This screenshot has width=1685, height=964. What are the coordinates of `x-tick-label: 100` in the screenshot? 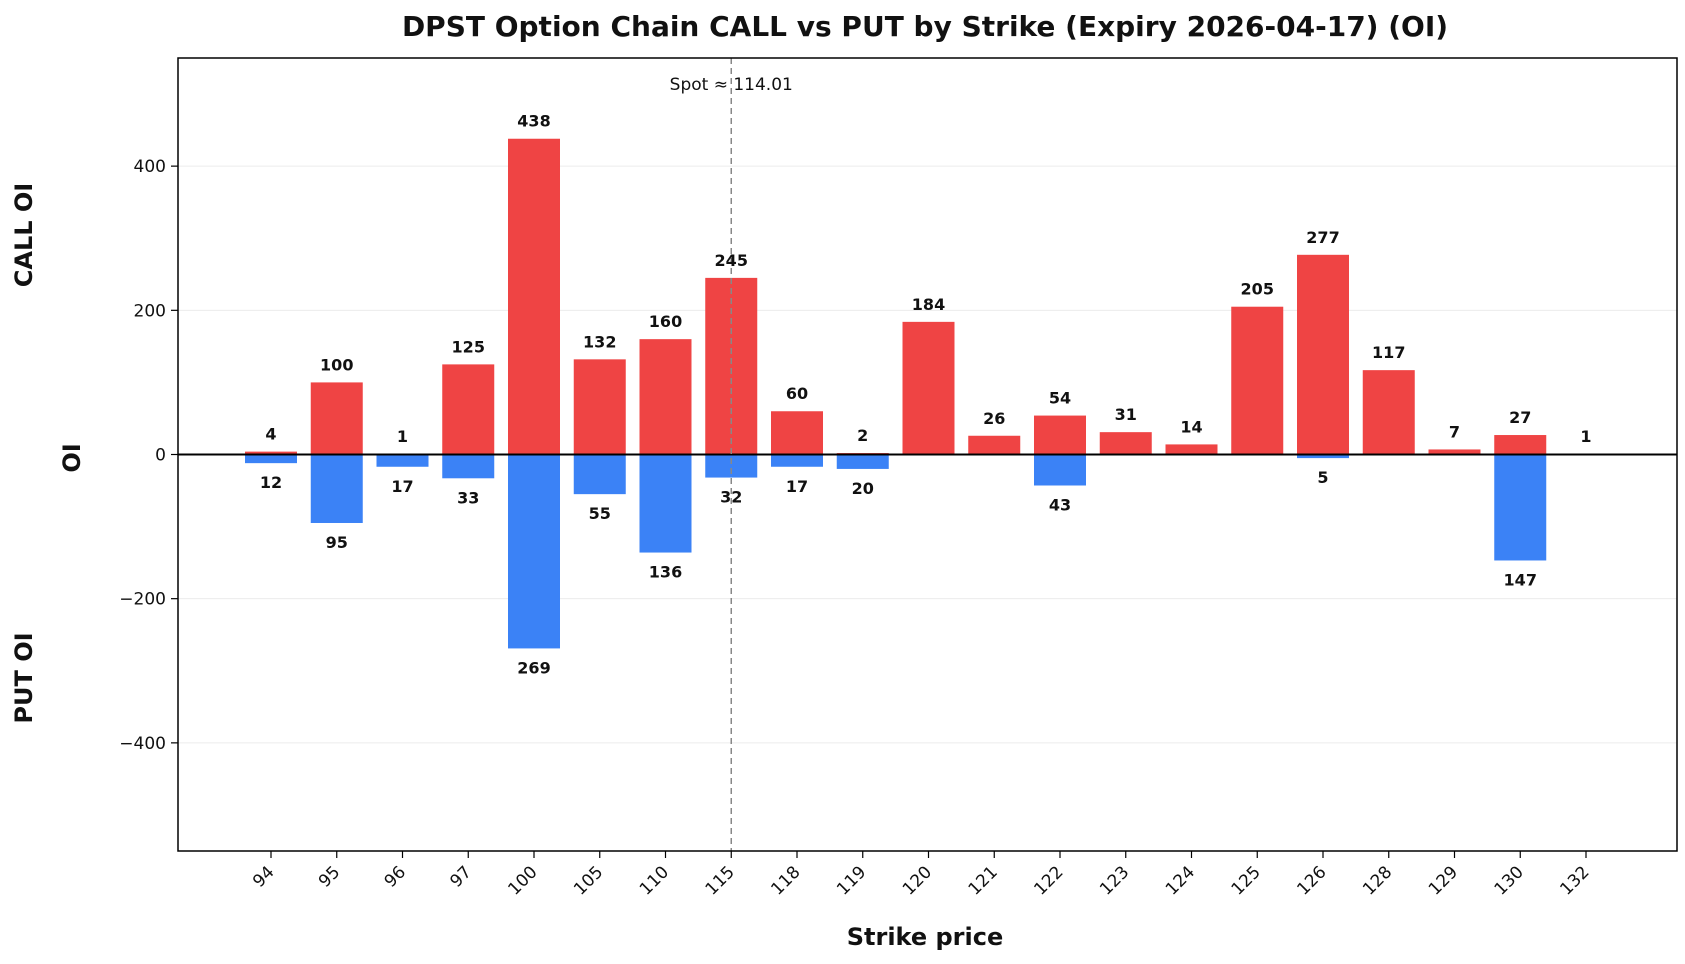 It's located at (522, 880).